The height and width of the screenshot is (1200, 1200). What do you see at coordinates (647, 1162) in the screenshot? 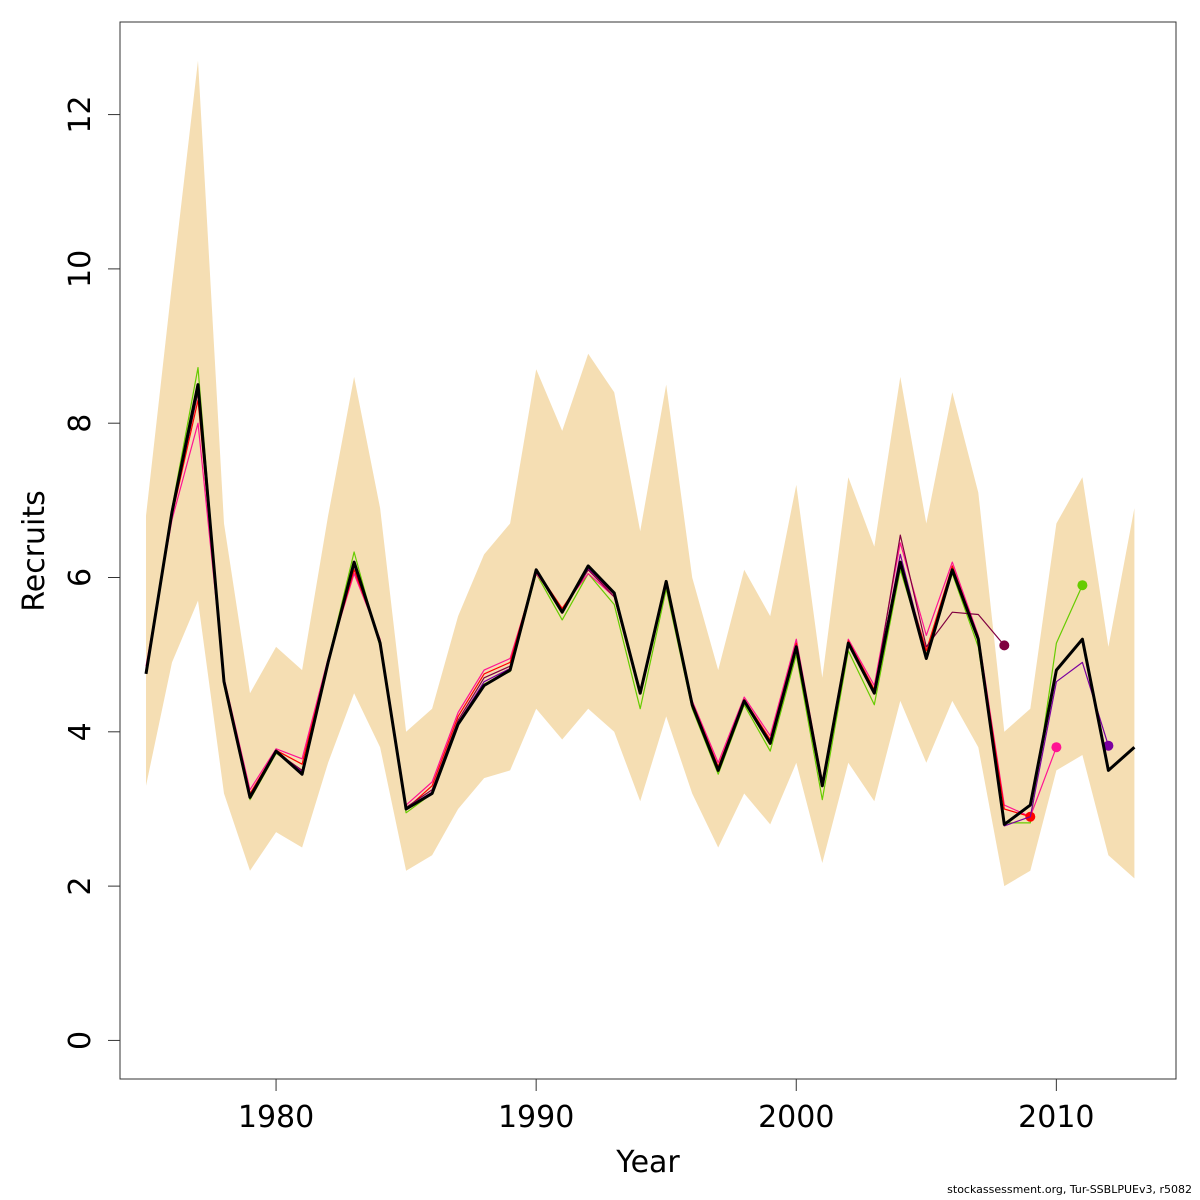
I see `x-axis-title: Year` at bounding box center [647, 1162].